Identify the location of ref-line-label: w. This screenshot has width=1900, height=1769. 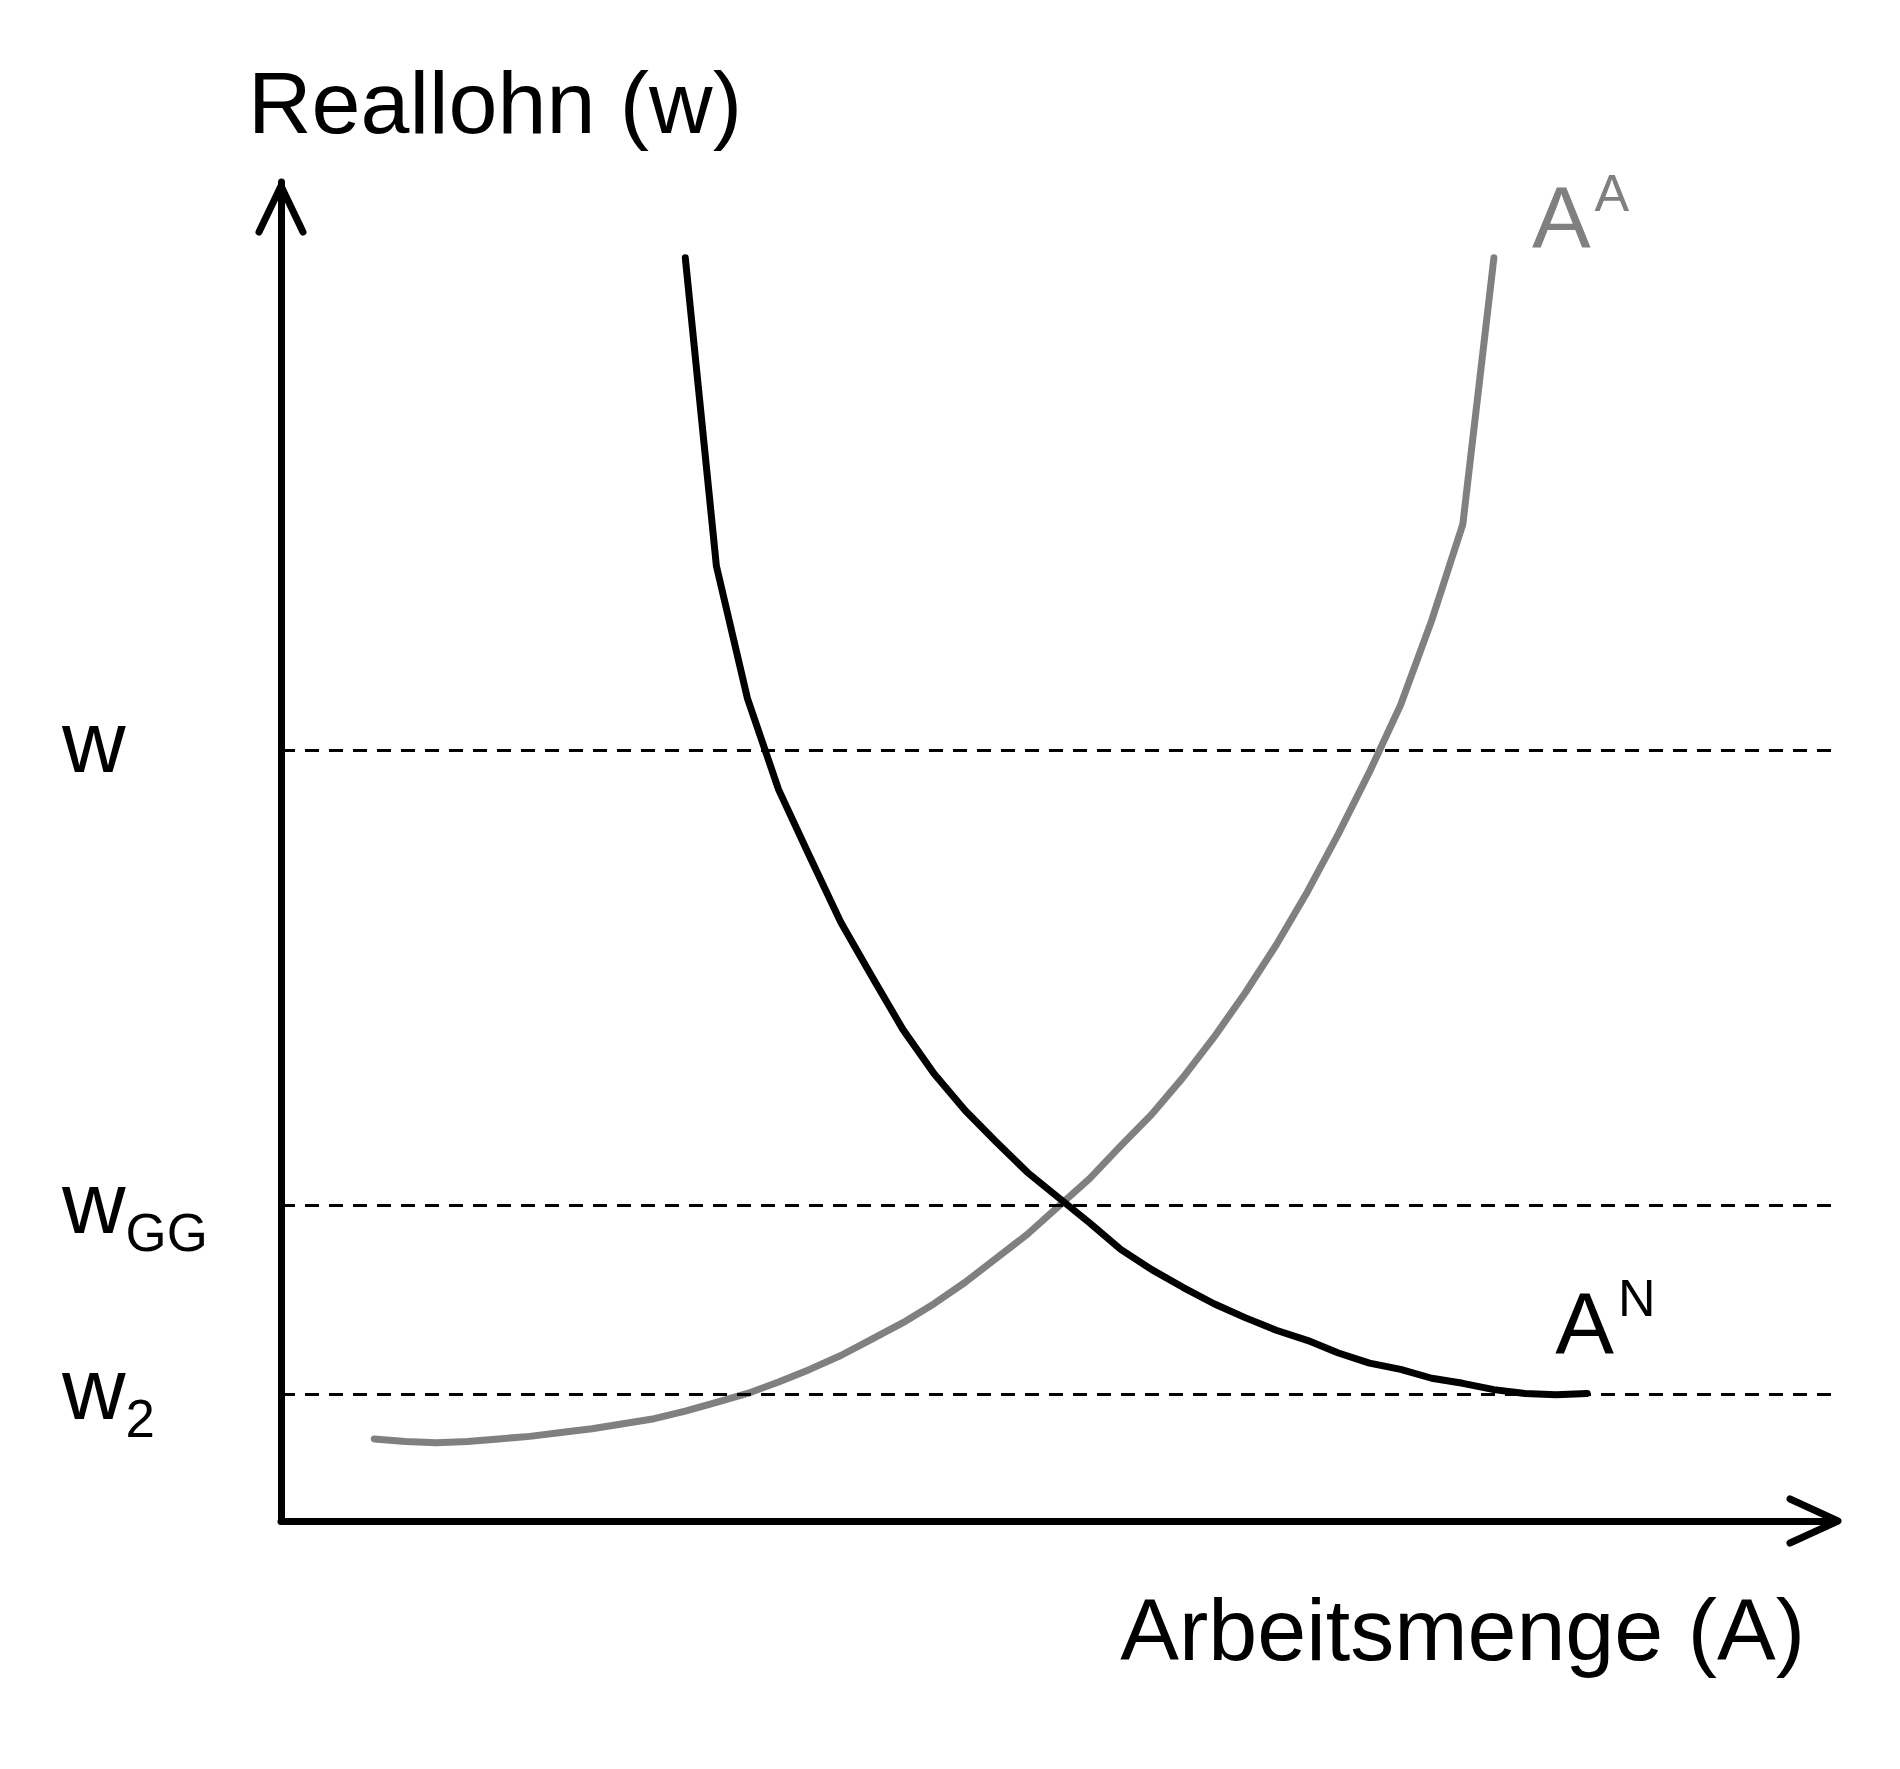
(94, 741).